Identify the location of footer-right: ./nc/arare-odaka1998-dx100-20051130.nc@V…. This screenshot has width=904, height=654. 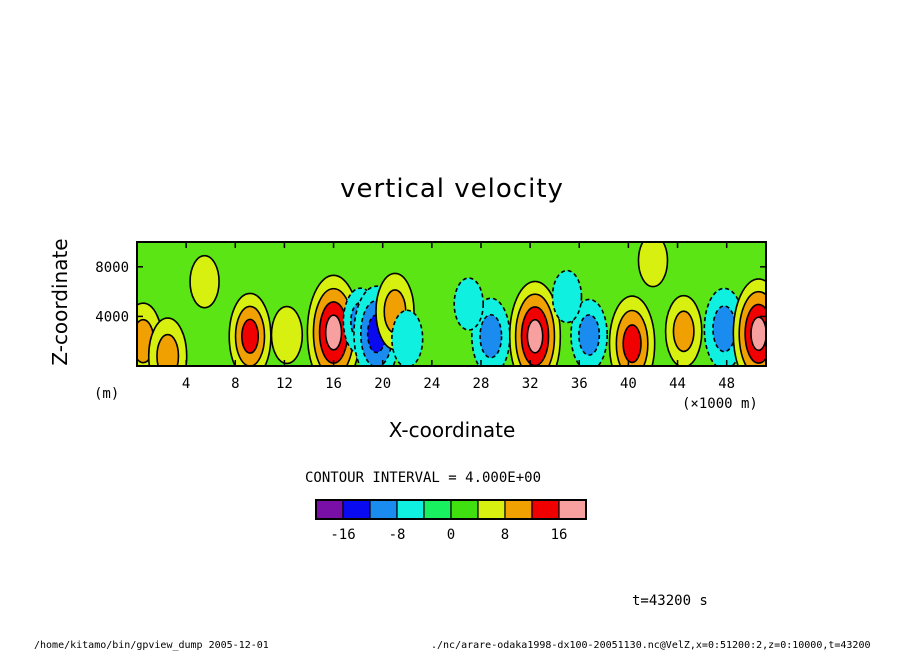
(651, 645).